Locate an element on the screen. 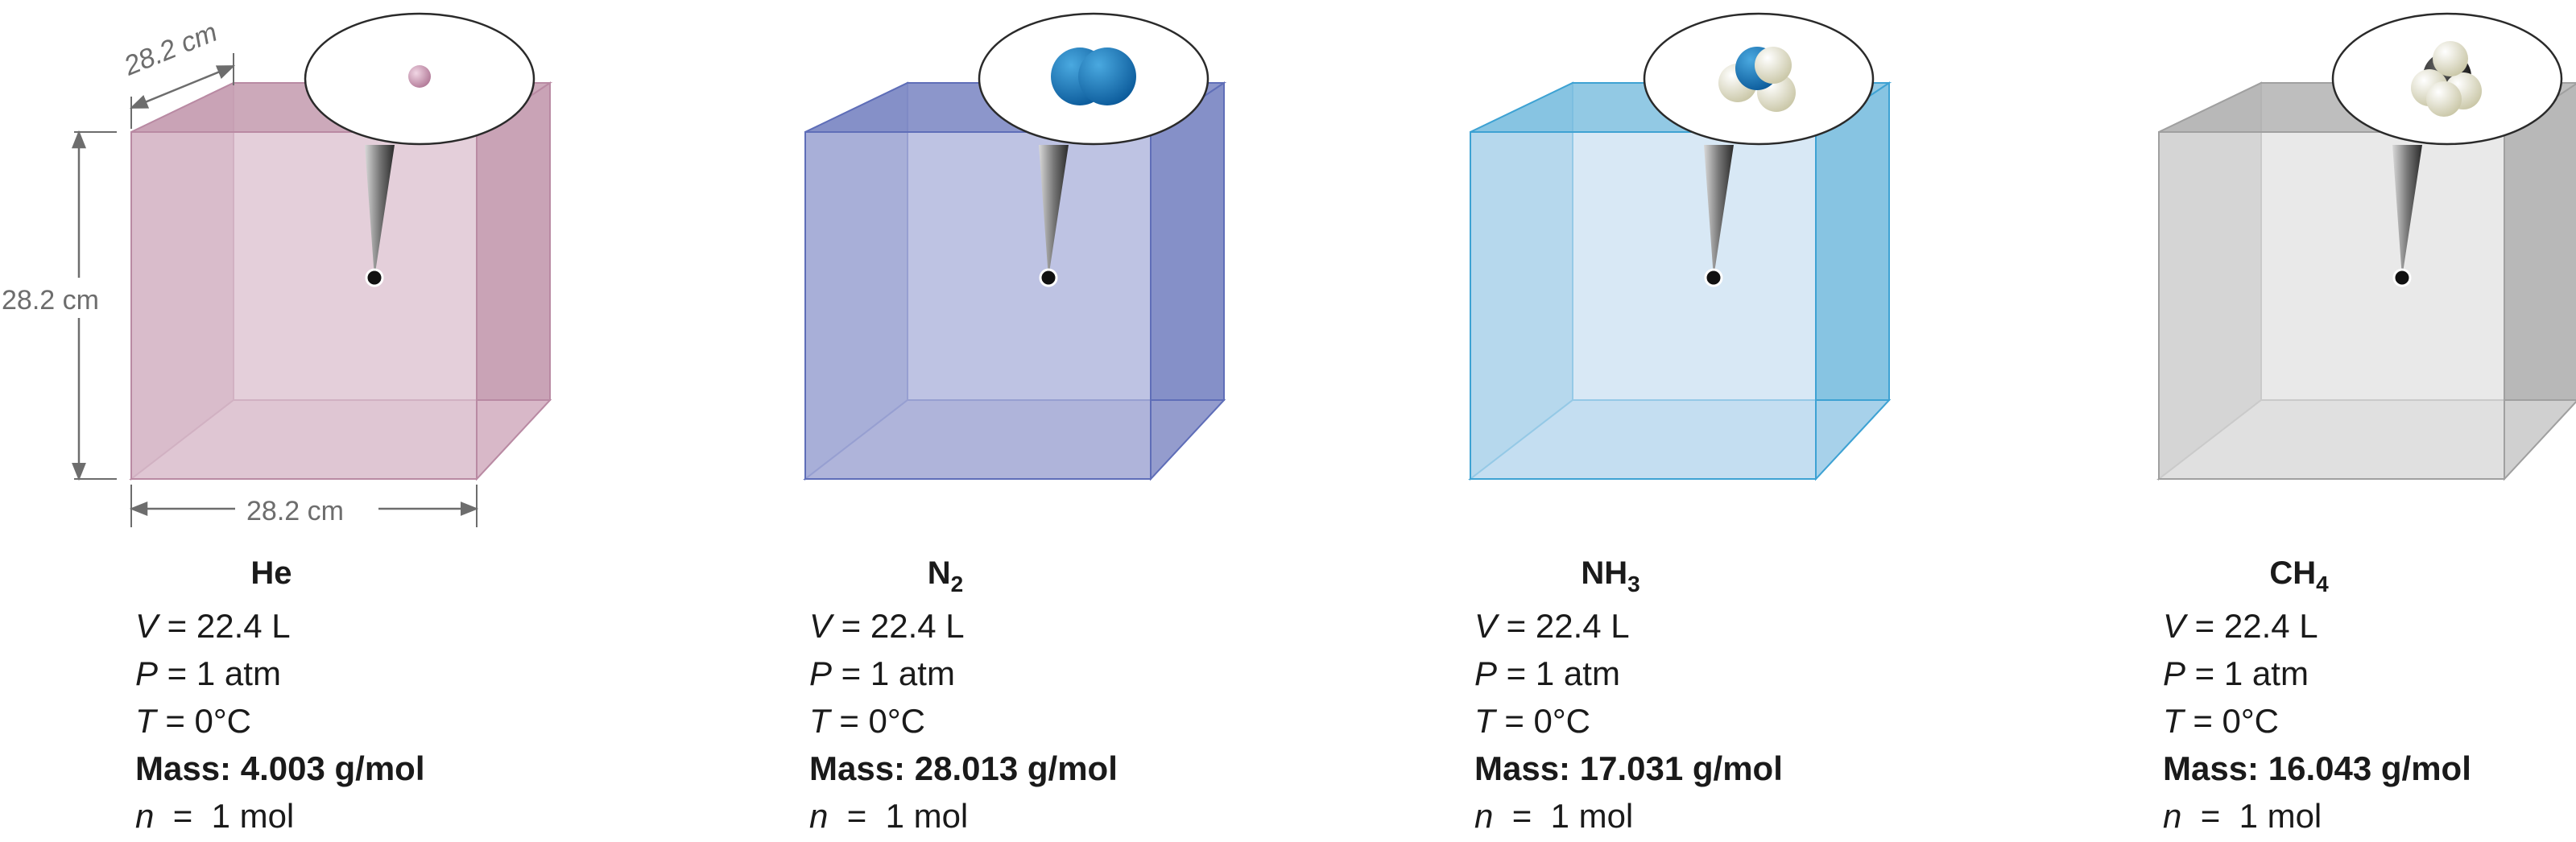  gas-formula: He is located at coordinates (271, 573).